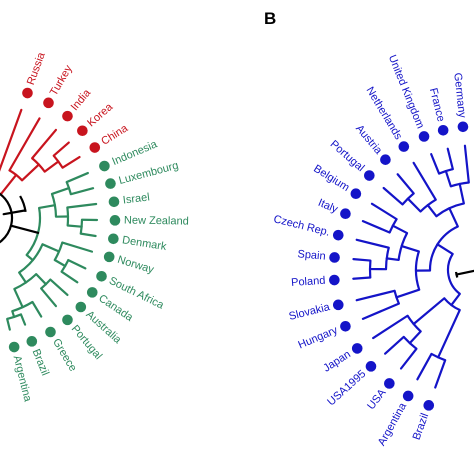 The height and width of the screenshot is (474, 474). What do you see at coordinates (149, 173) in the screenshot?
I see `leaf-label: Luxembourg` at bounding box center [149, 173].